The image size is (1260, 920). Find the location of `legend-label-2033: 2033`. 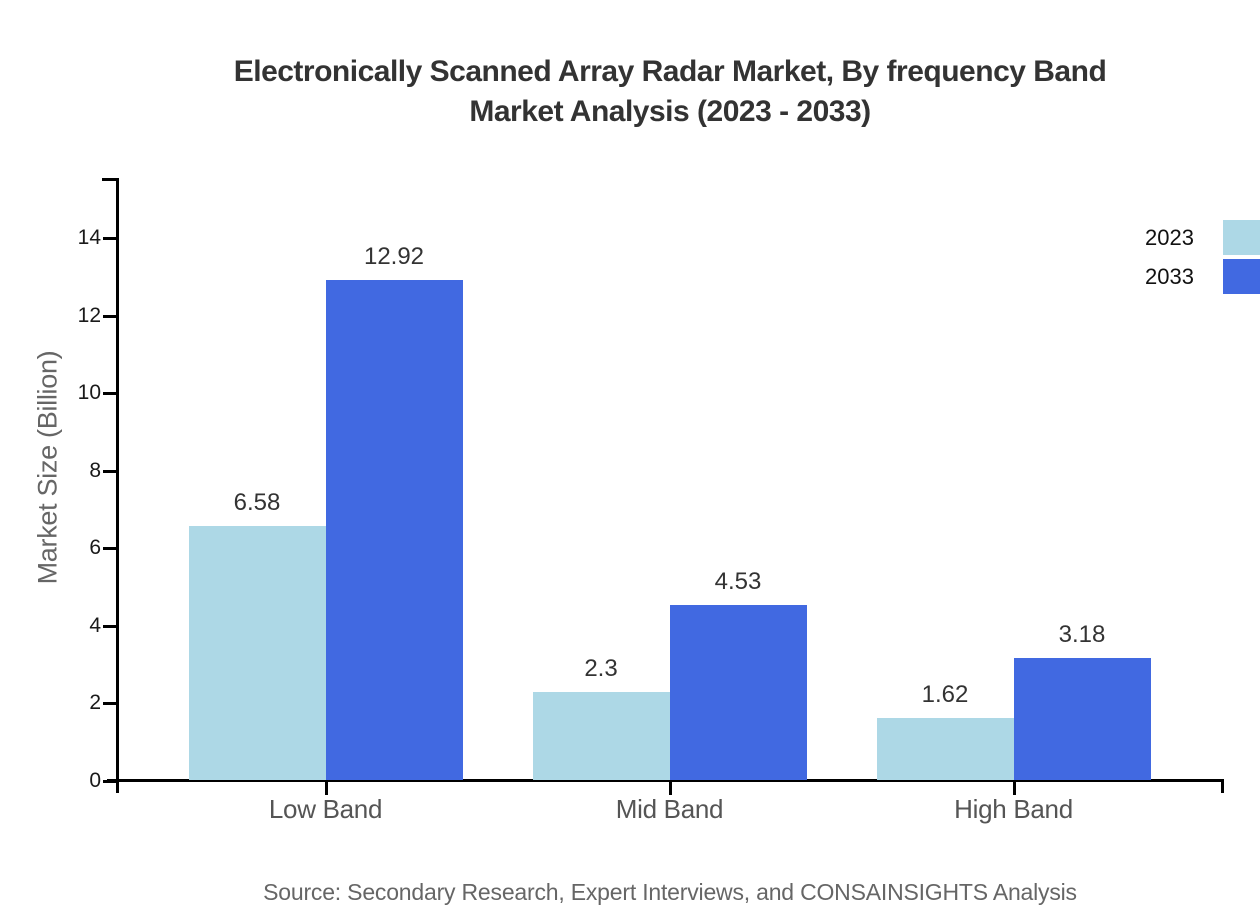

legend-label-2033: 2033 is located at coordinates (1169, 276).